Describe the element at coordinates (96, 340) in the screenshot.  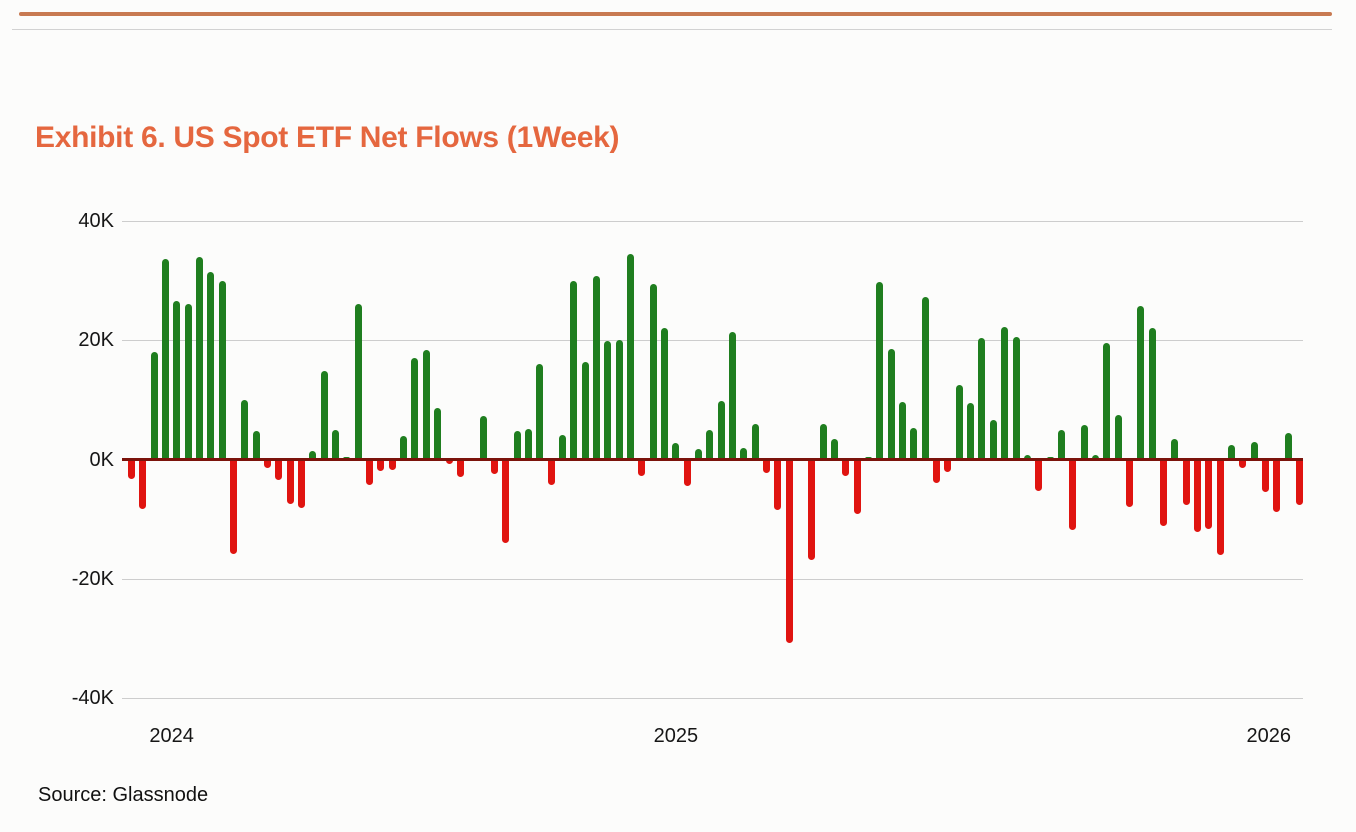
I see `y-tick-label: 20K` at that location.